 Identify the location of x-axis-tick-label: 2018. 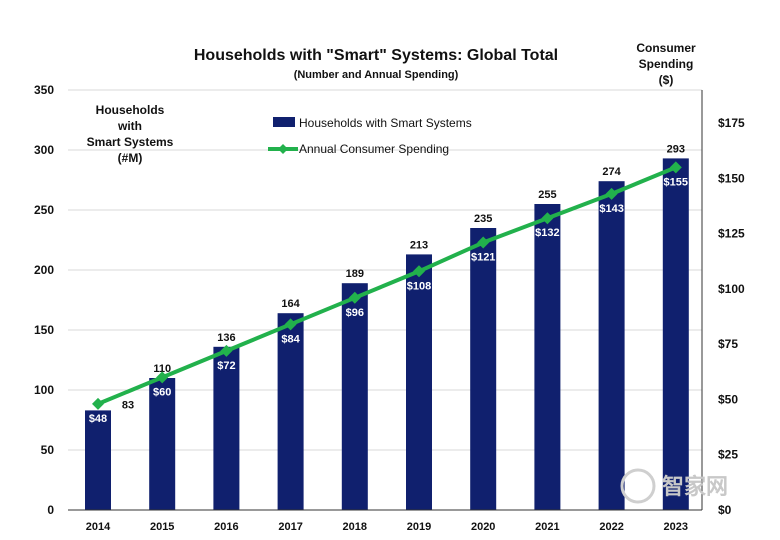
(355, 527).